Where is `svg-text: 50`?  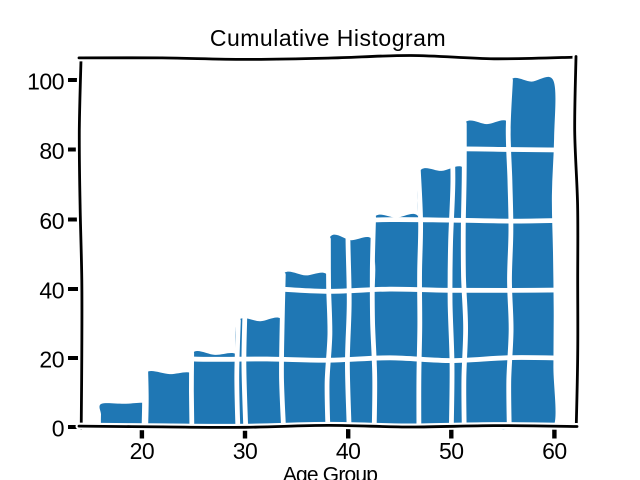 svg-text: 50 is located at coordinates (451, 451).